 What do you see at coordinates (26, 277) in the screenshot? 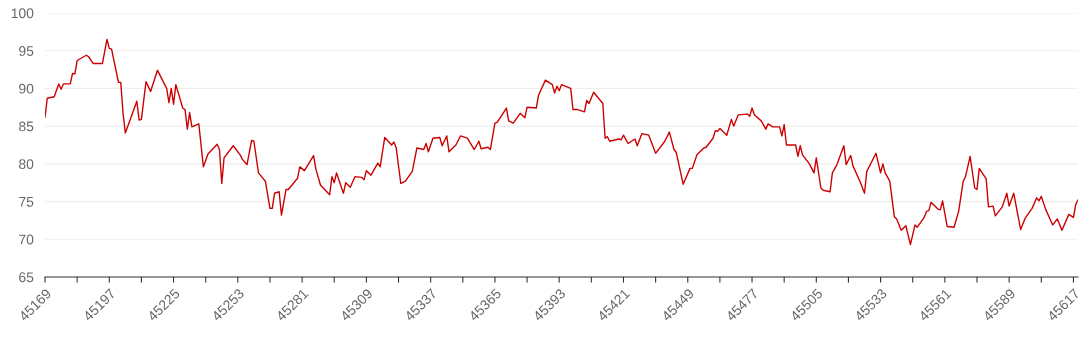
I see `y-tick-label: 65` at bounding box center [26, 277].